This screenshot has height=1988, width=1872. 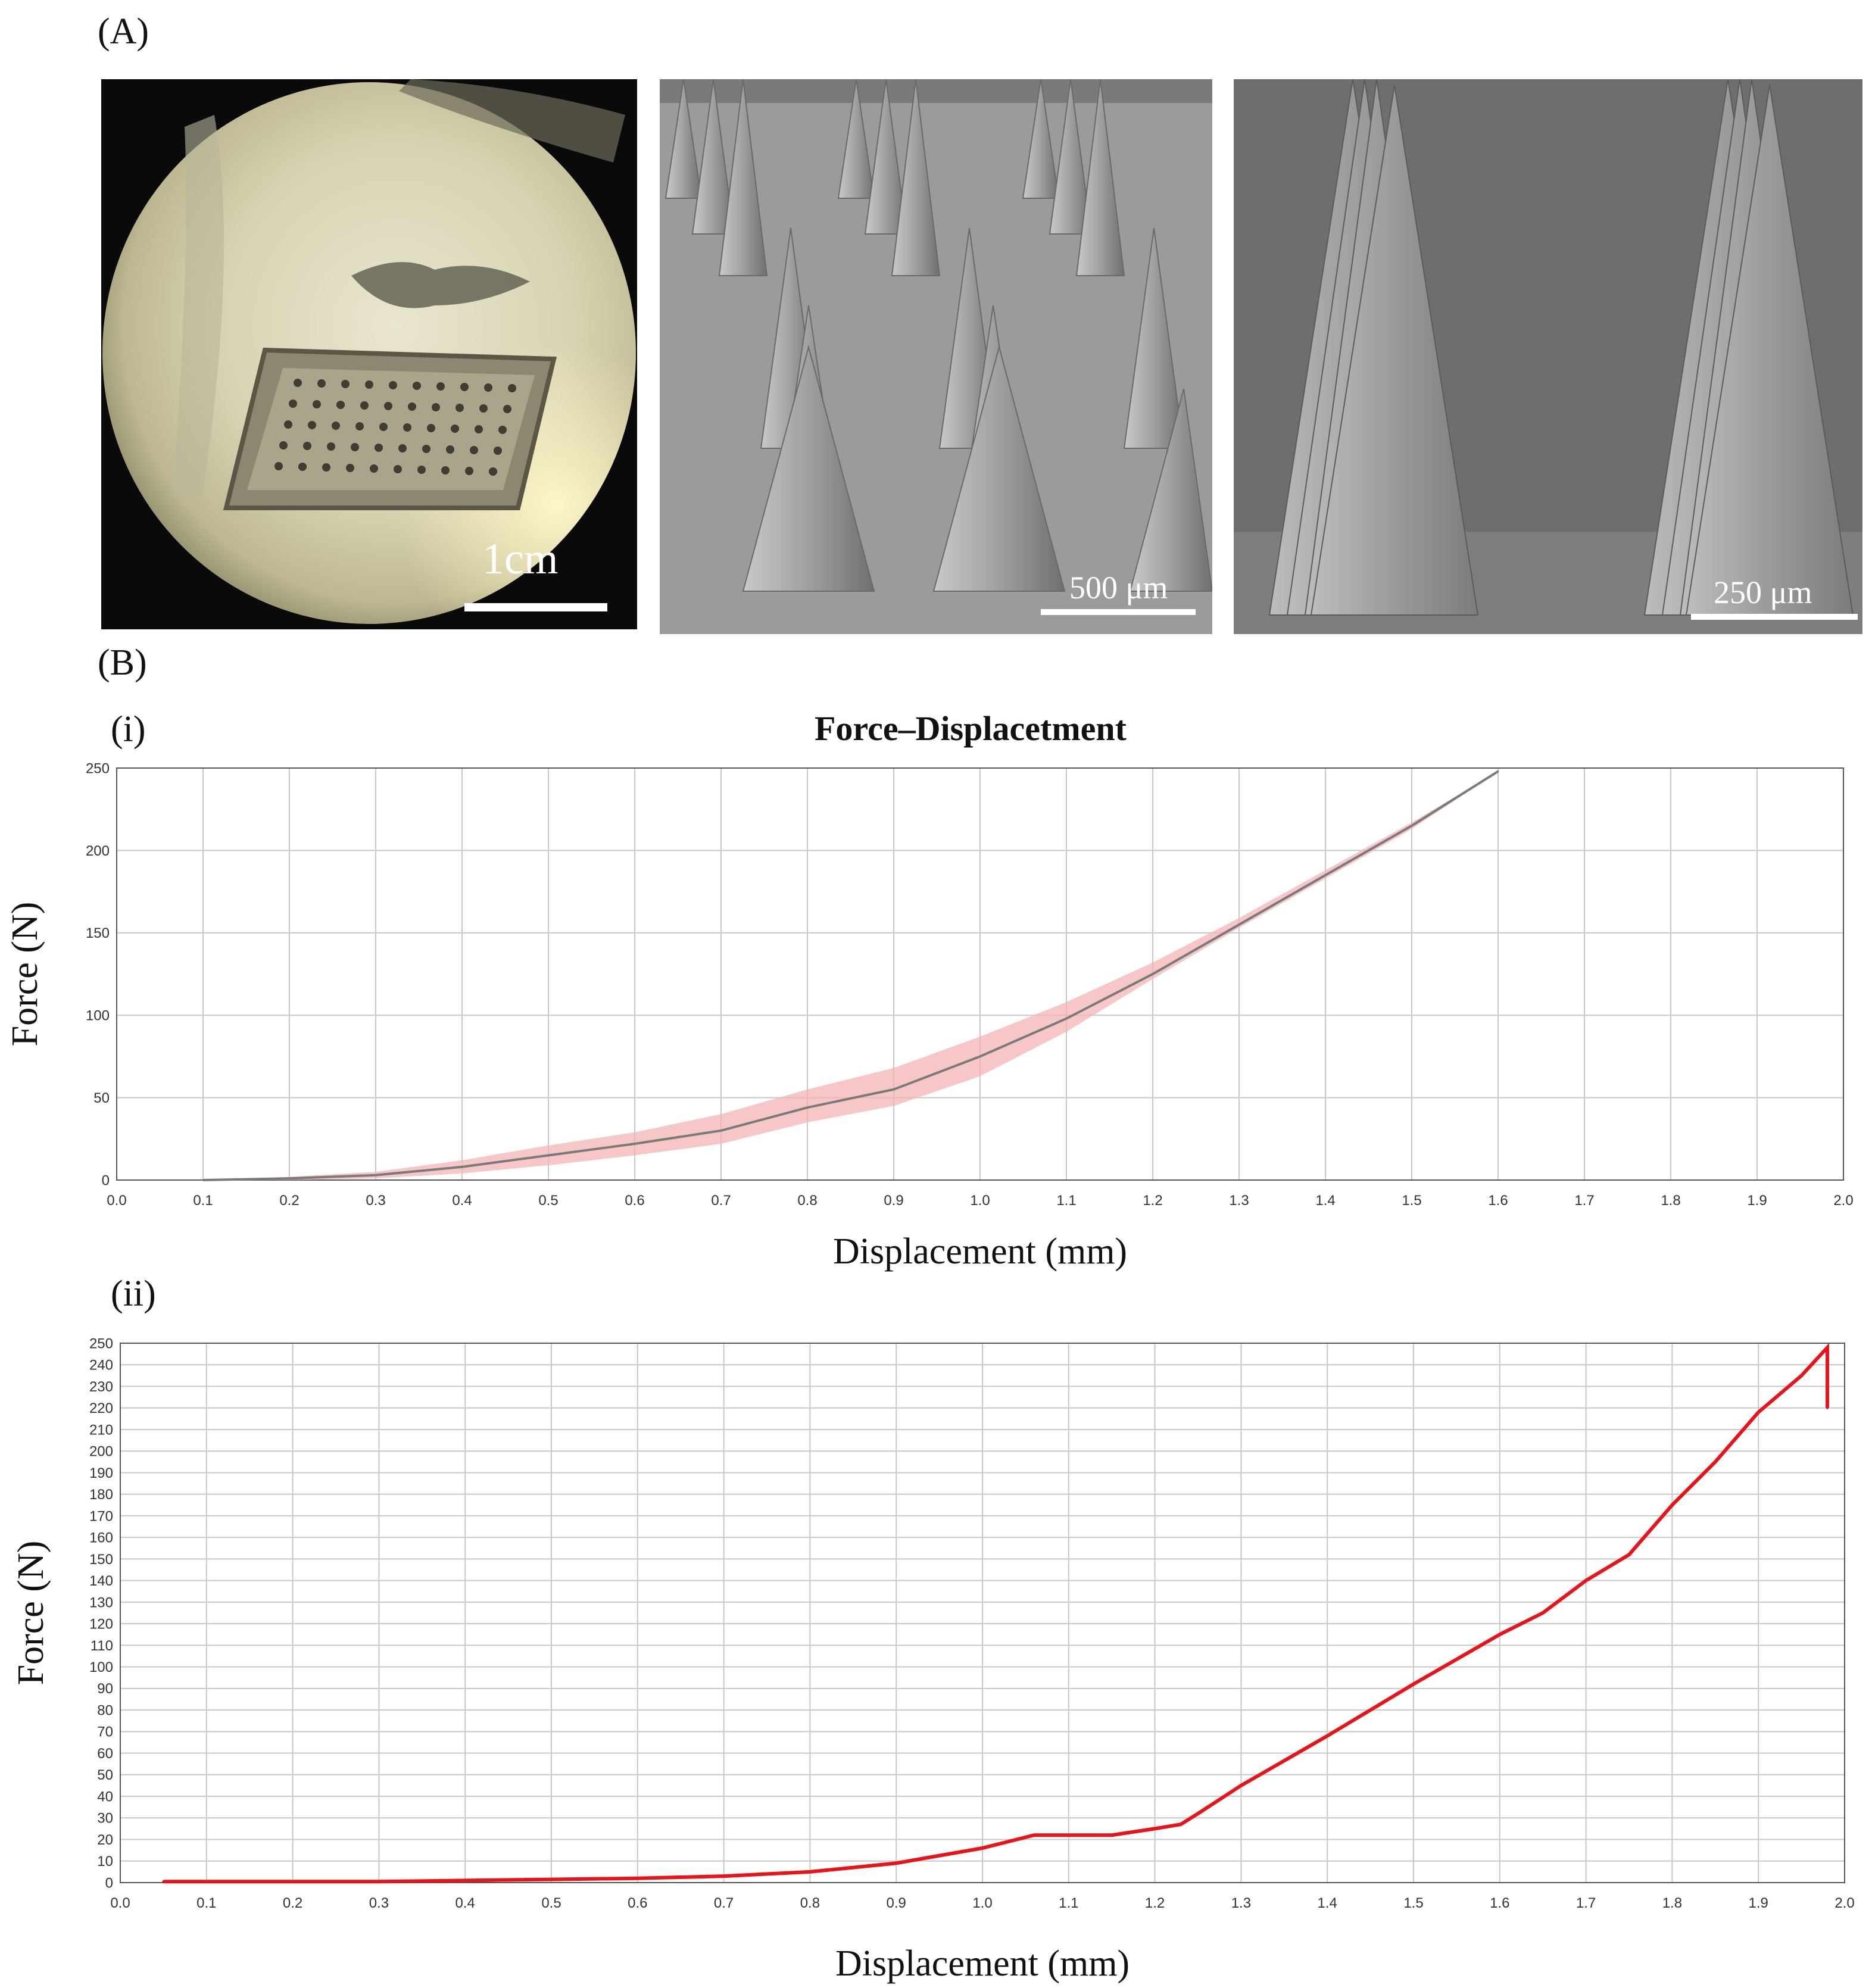 What do you see at coordinates (133, 1294) in the screenshot?
I see `chart-ii-label: (ii)` at bounding box center [133, 1294].